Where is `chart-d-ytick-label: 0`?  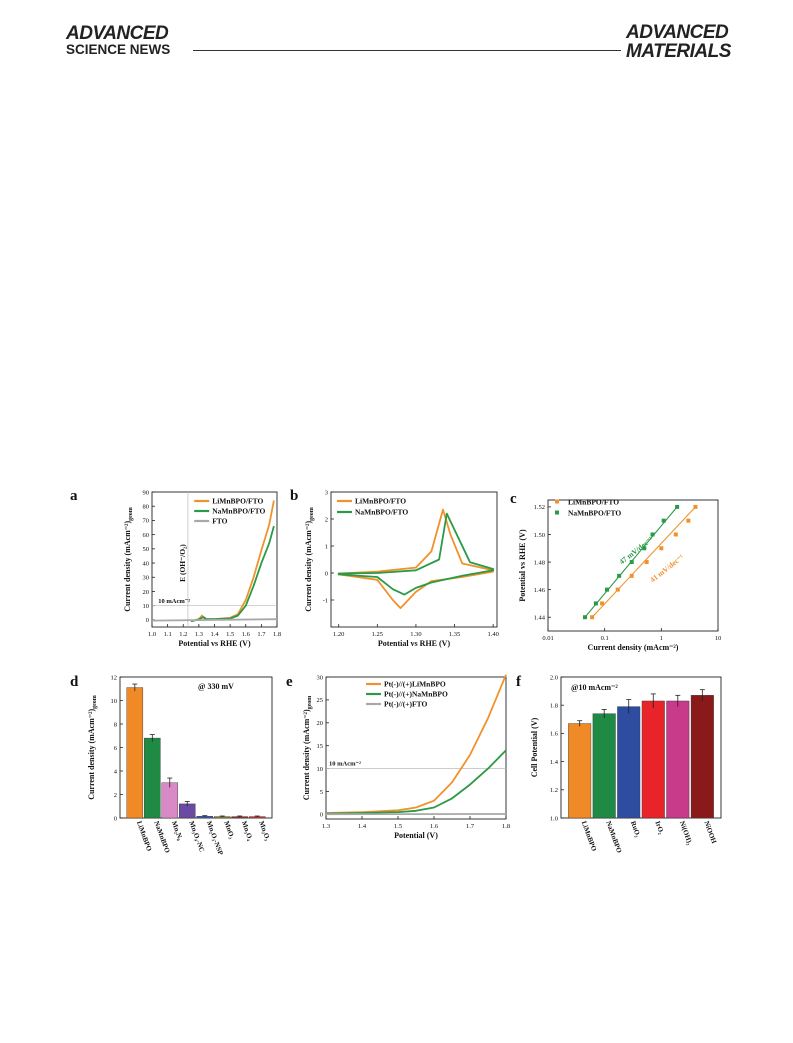
chart-d-ytick-label: 0 is located at coordinates (115, 818).